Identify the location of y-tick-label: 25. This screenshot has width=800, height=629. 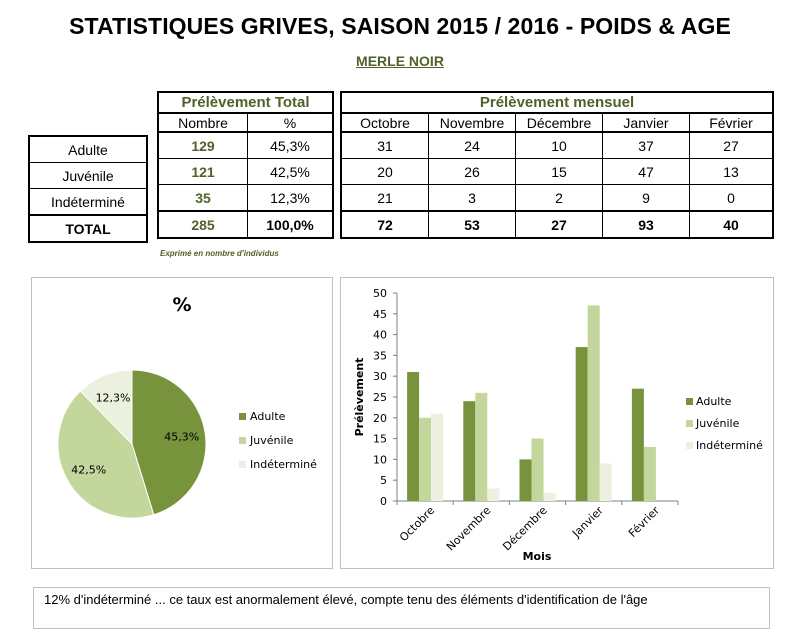
(380, 397).